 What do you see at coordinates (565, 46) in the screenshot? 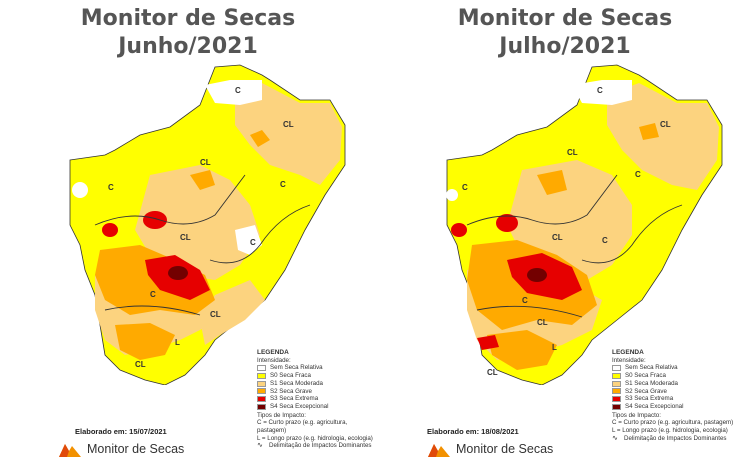
I see `title-month: Julho/2021` at bounding box center [565, 46].